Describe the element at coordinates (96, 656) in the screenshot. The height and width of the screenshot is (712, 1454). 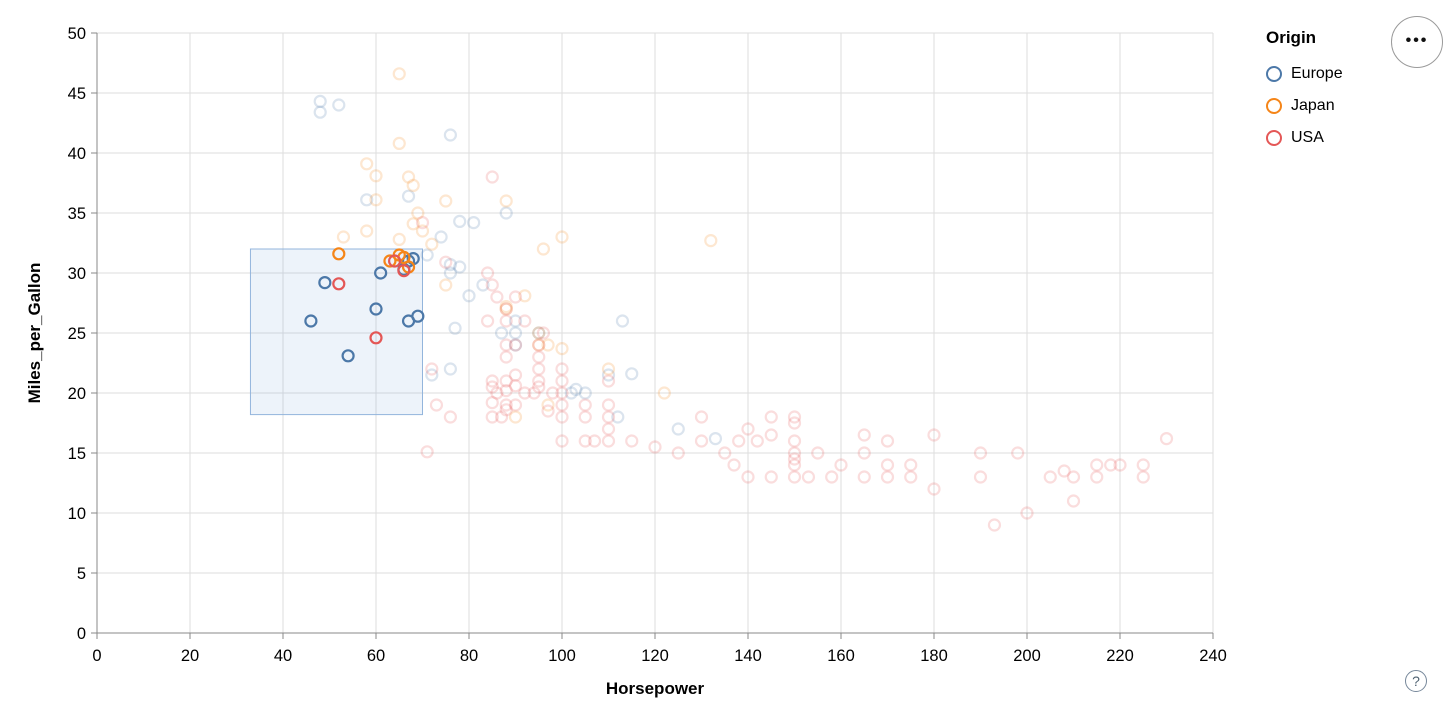
I see `x-tick-label: 0` at that location.